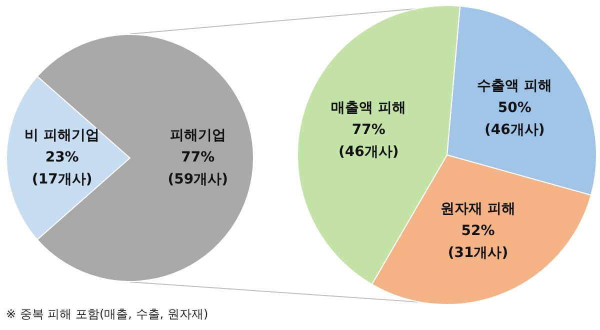  What do you see at coordinates (107, 314) in the screenshot?
I see `text: ※ 중복 피해 포함(매출, 수출, 원자재)` at bounding box center [107, 314].